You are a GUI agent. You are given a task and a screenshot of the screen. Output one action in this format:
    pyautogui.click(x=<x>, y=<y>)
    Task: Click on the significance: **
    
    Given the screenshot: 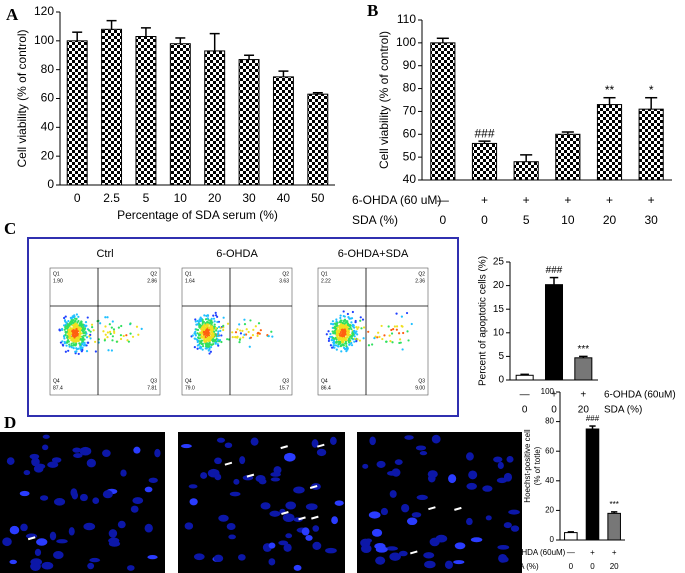 What is the action you would take?
    pyautogui.click(x=610, y=90)
    